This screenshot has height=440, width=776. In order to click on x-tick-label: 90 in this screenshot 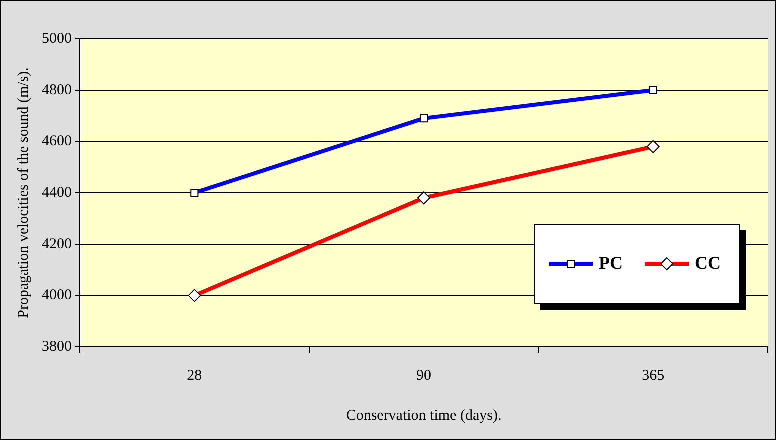, I will do `click(424, 376)`.